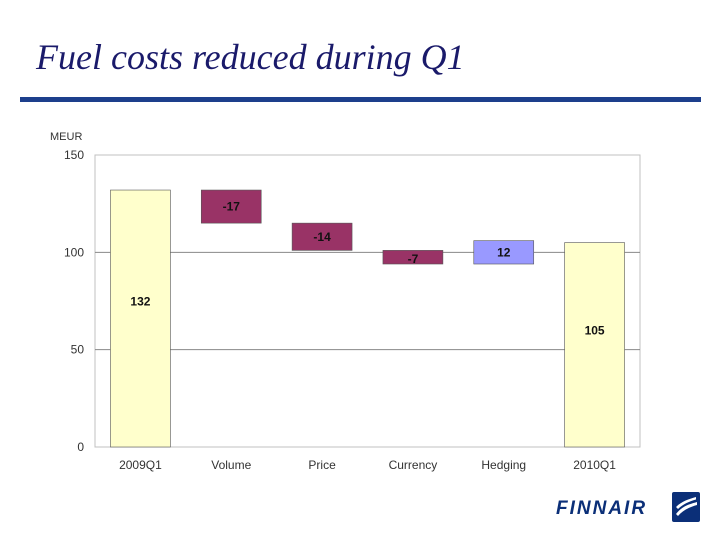 Image resolution: width=720 pixels, height=540 pixels. Describe the element at coordinates (595, 331) in the screenshot. I see `data-label: 105` at that location.